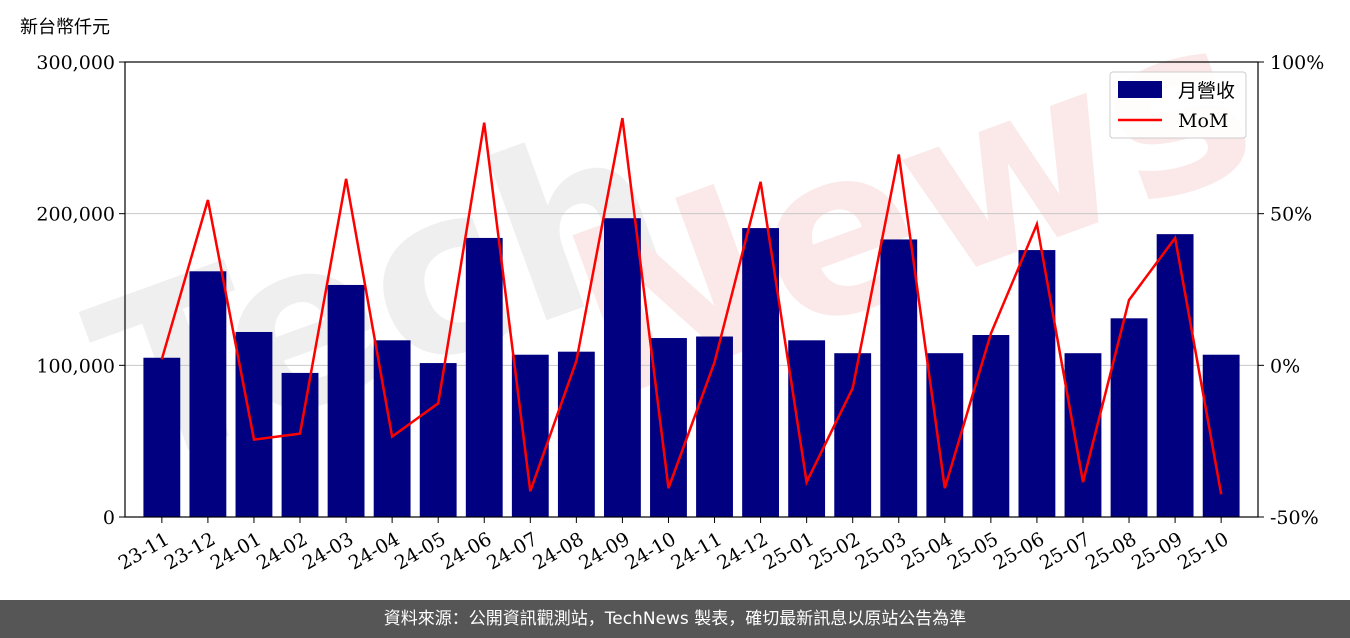  I want to click on x-tick-label: 23-12, so click(190, 551).